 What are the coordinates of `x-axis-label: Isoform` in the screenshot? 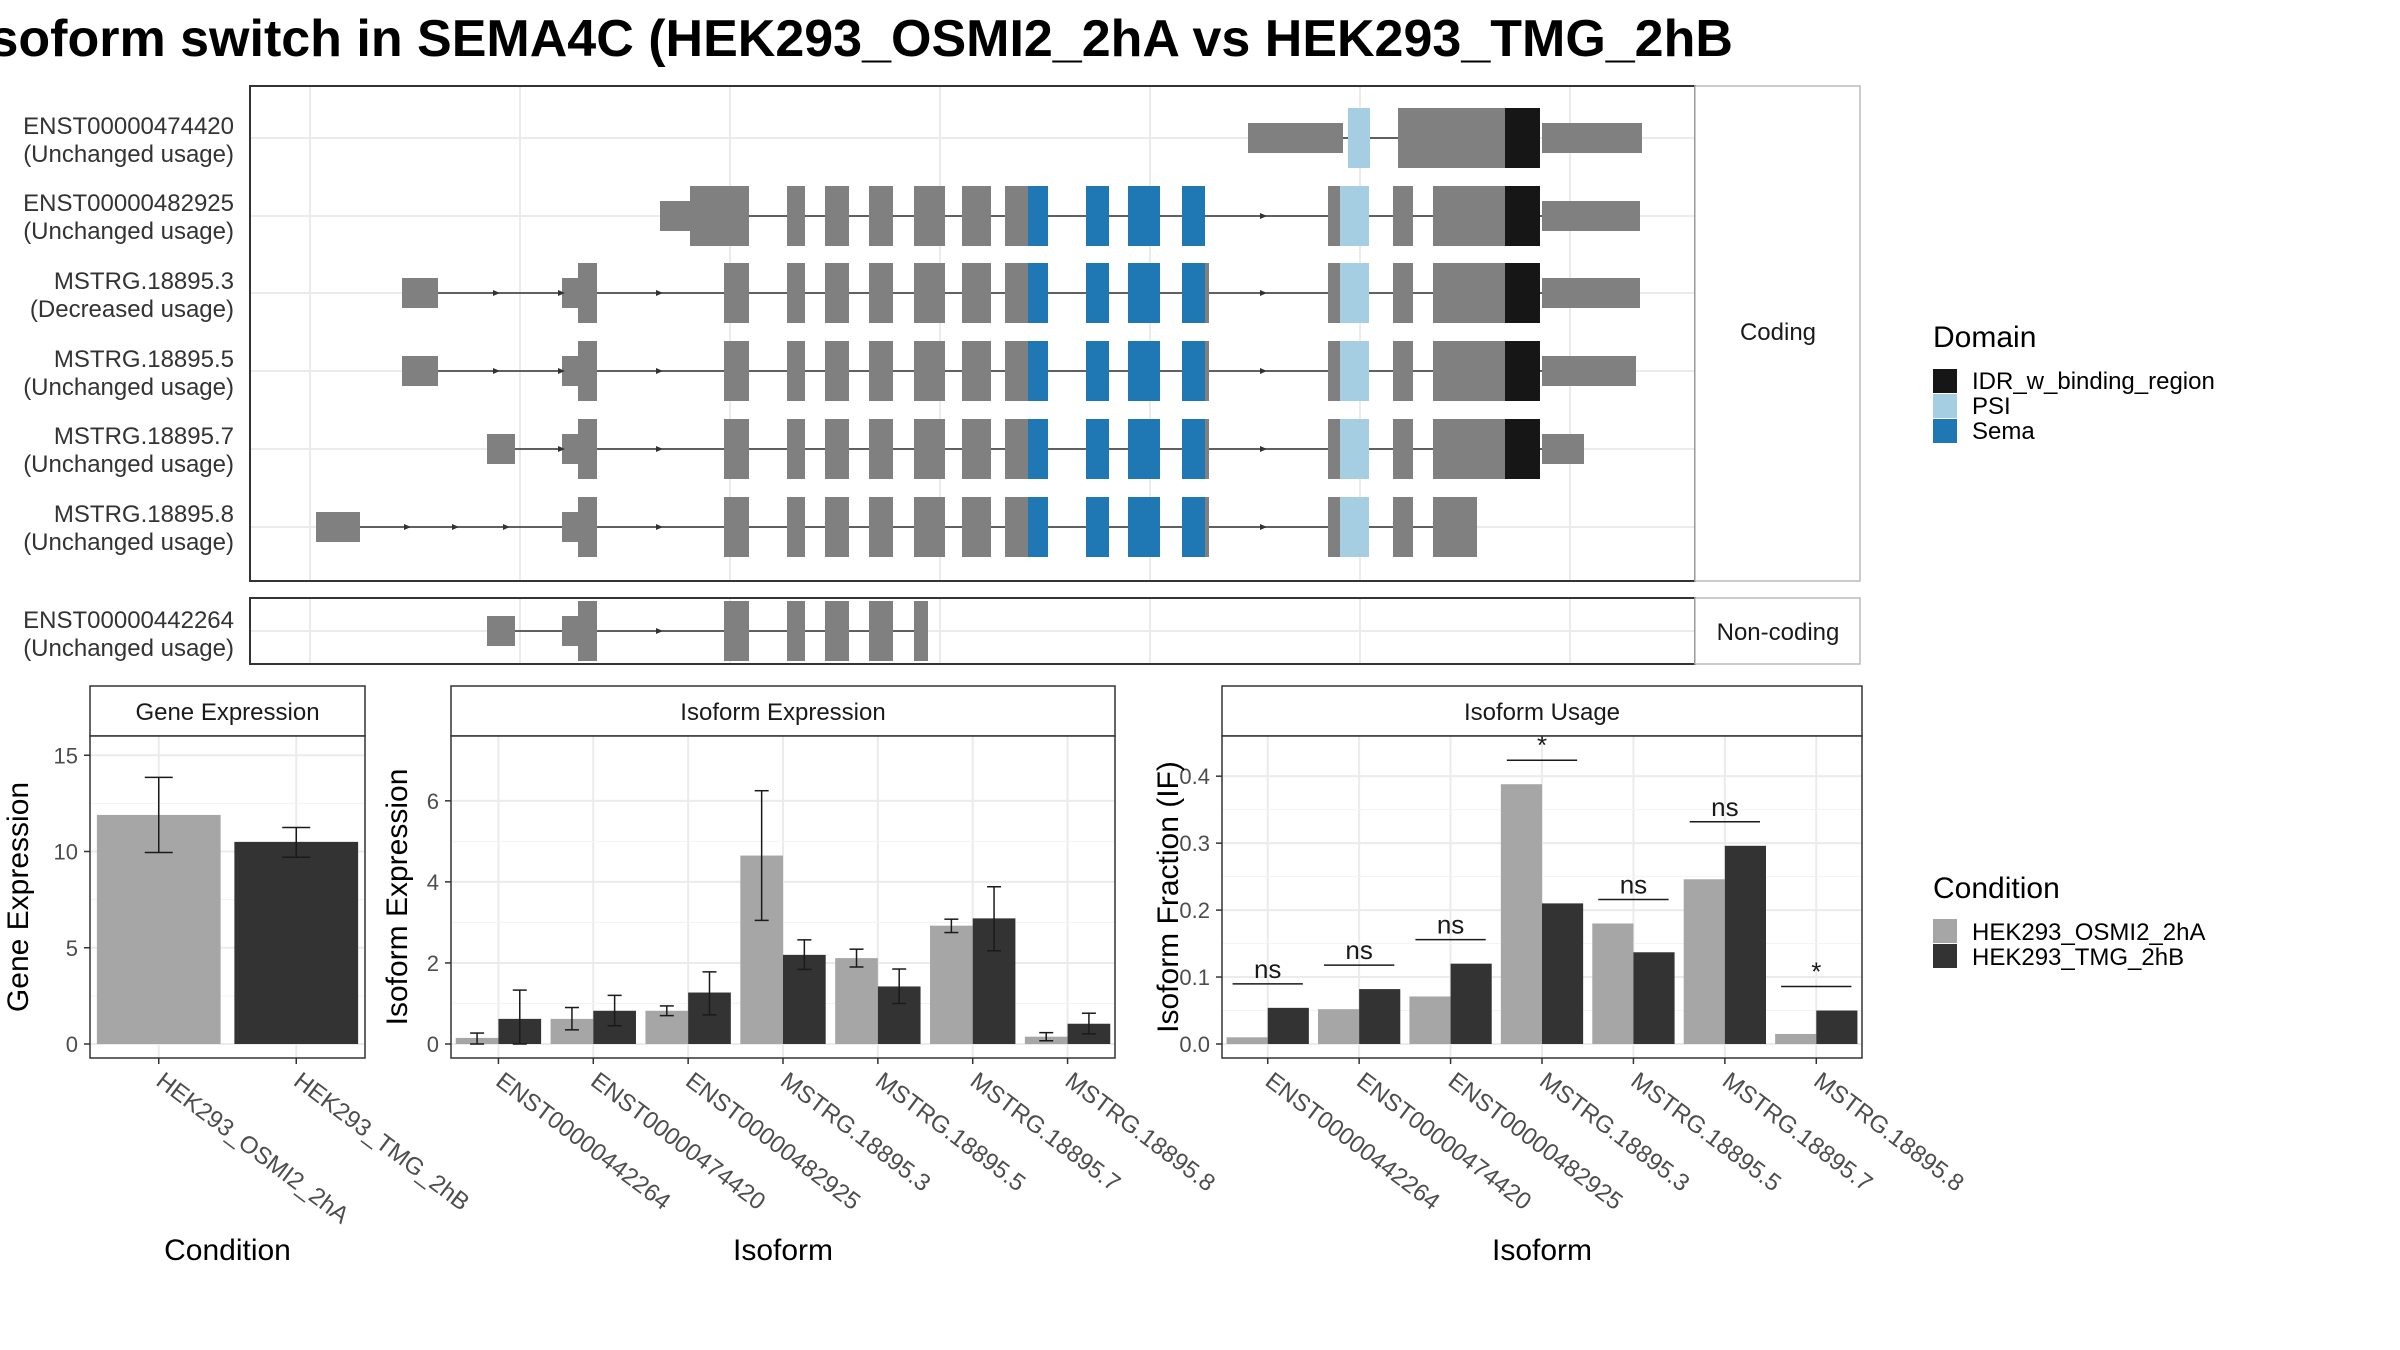 It's located at (783, 1250).